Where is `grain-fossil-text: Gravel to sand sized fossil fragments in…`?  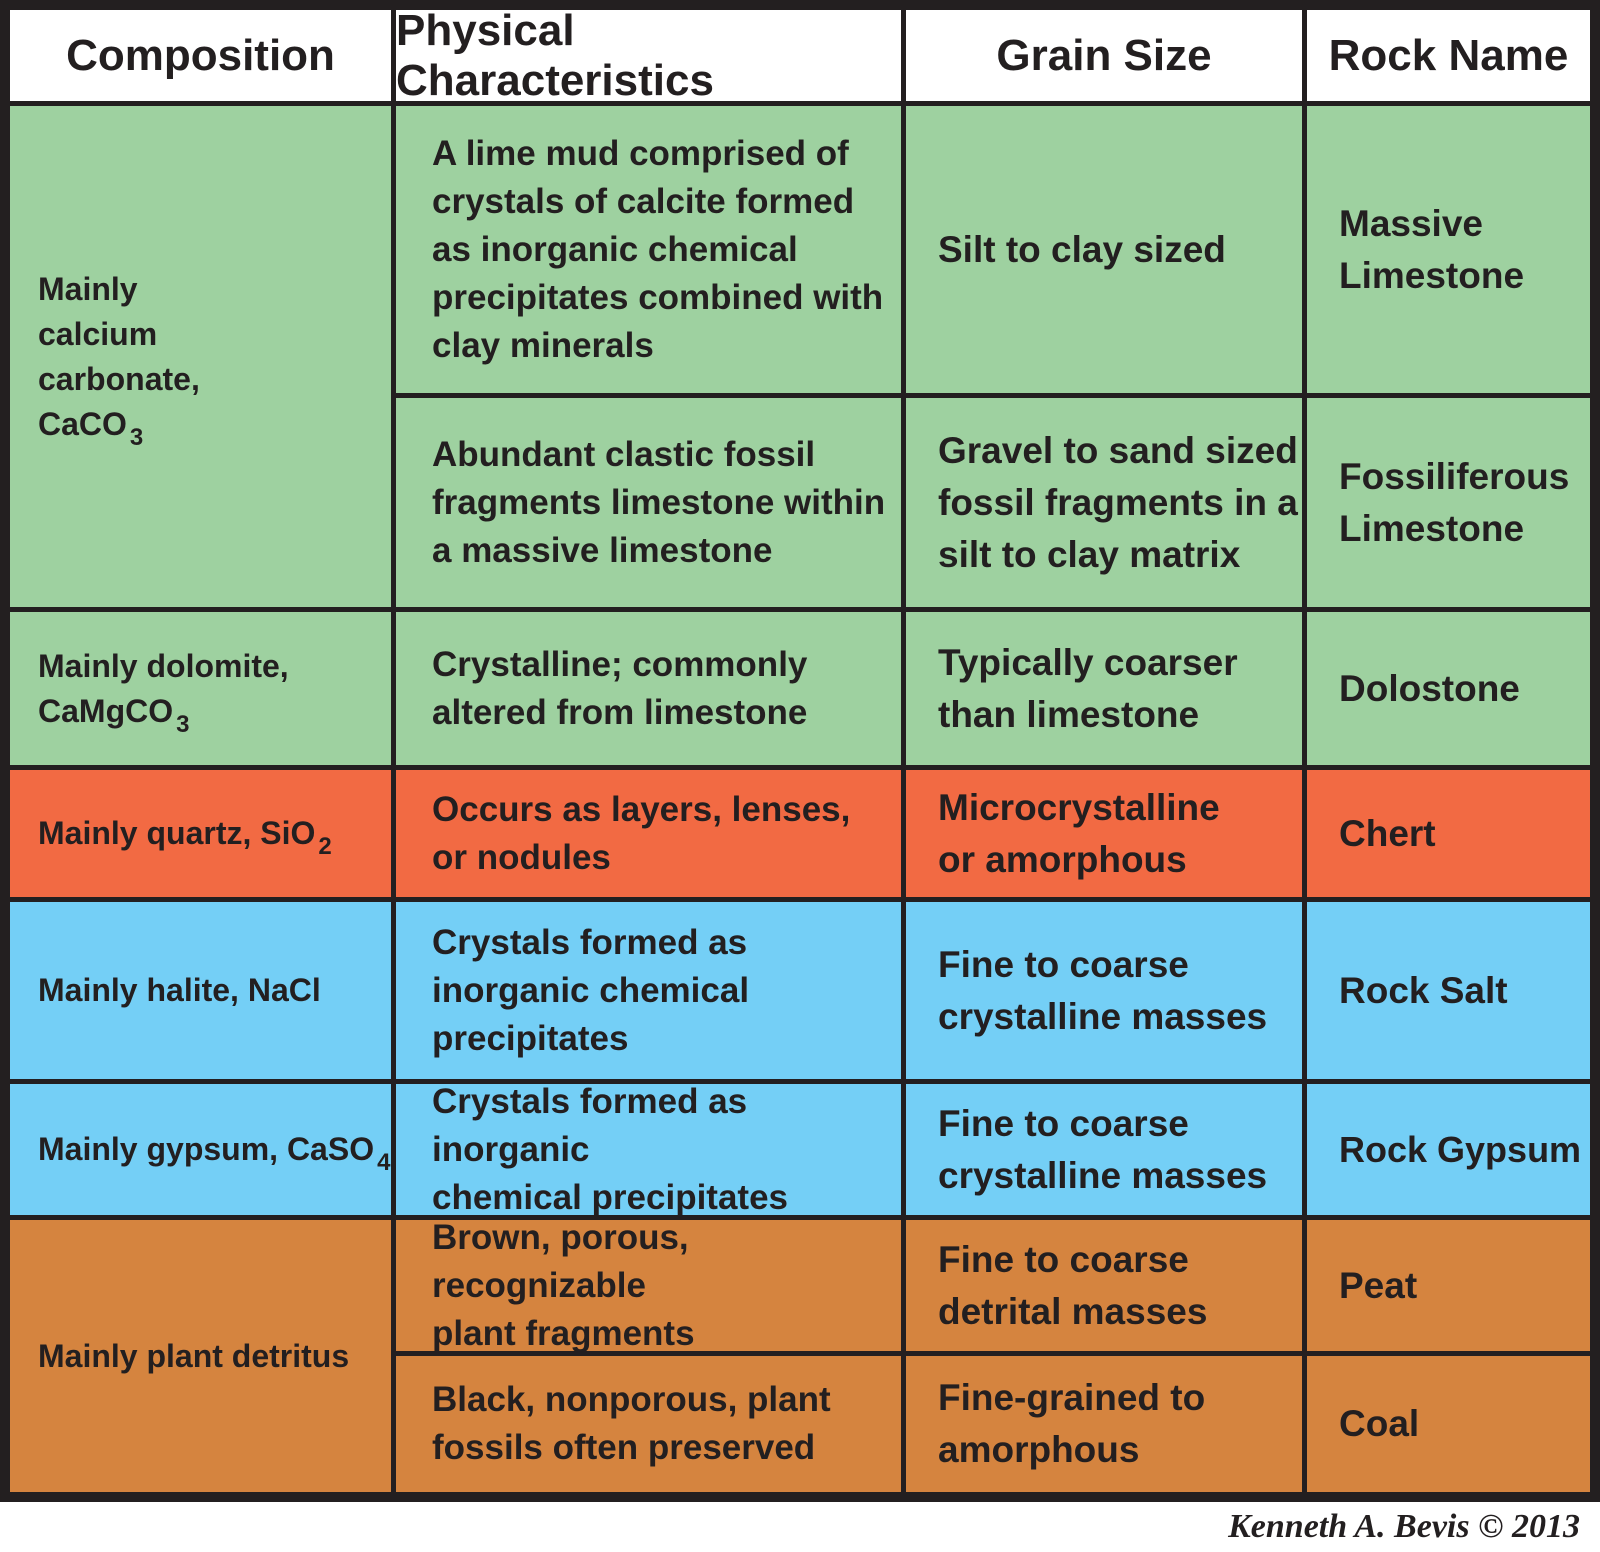
grain-fossil-text: Gravel to sand sized fossil fragments in… is located at coordinates (1118, 502).